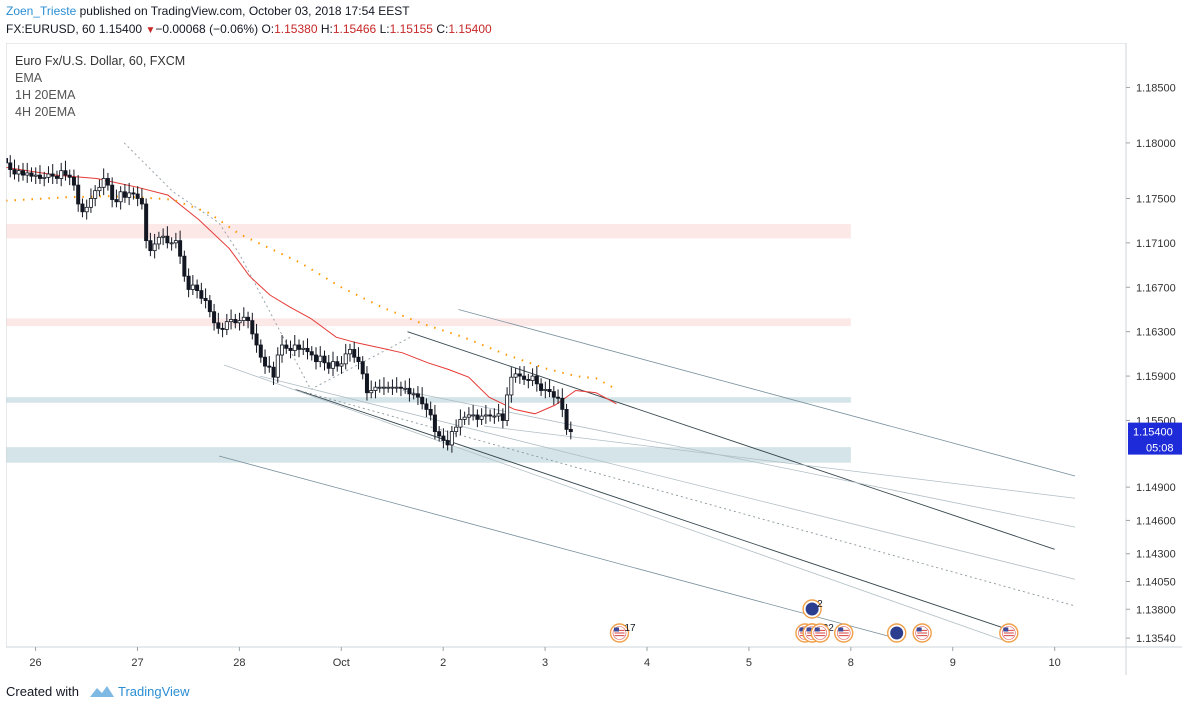  Describe the element at coordinates (45, 112) in the screenshot. I see `legend-item-4h-ema: 4H 20EMA` at that location.